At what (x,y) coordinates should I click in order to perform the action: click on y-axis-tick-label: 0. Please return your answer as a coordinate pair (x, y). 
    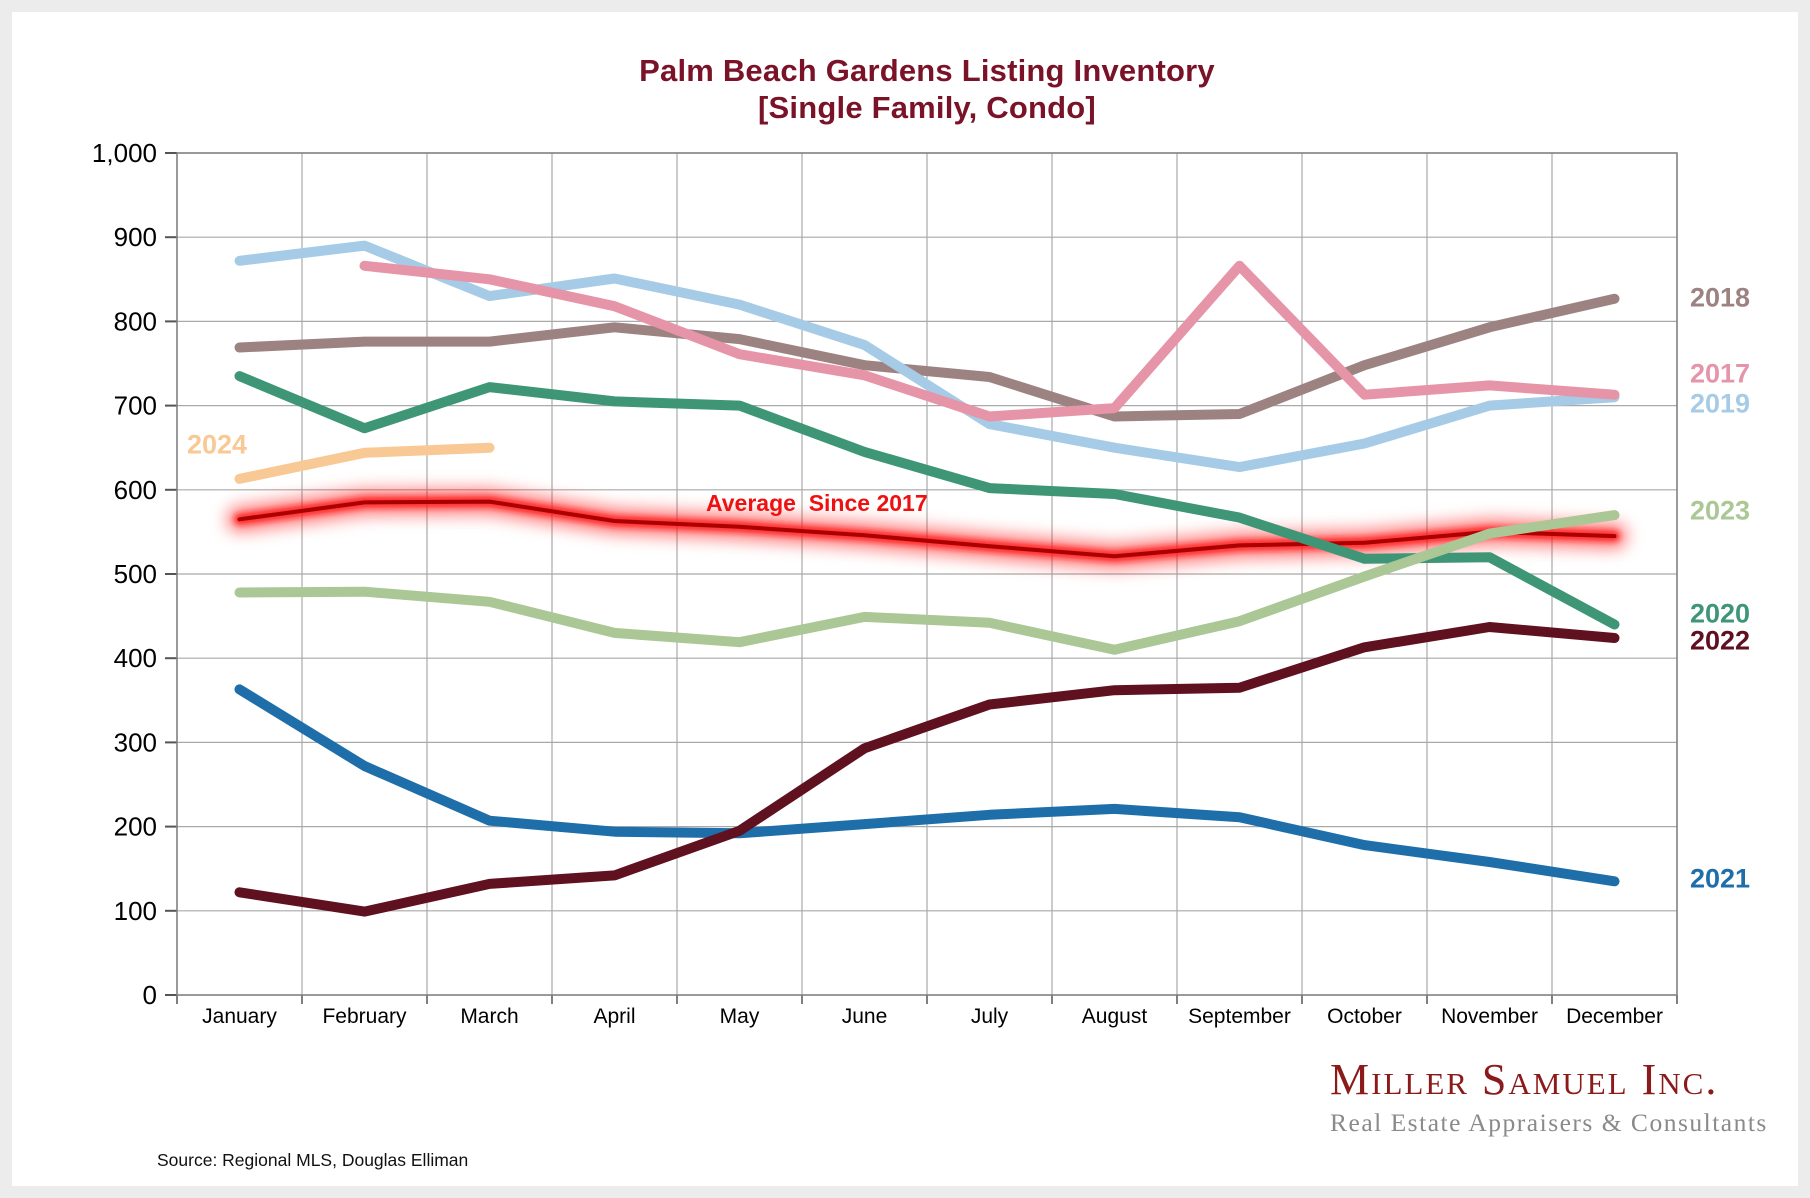
    Looking at the image, I should click on (150, 995).